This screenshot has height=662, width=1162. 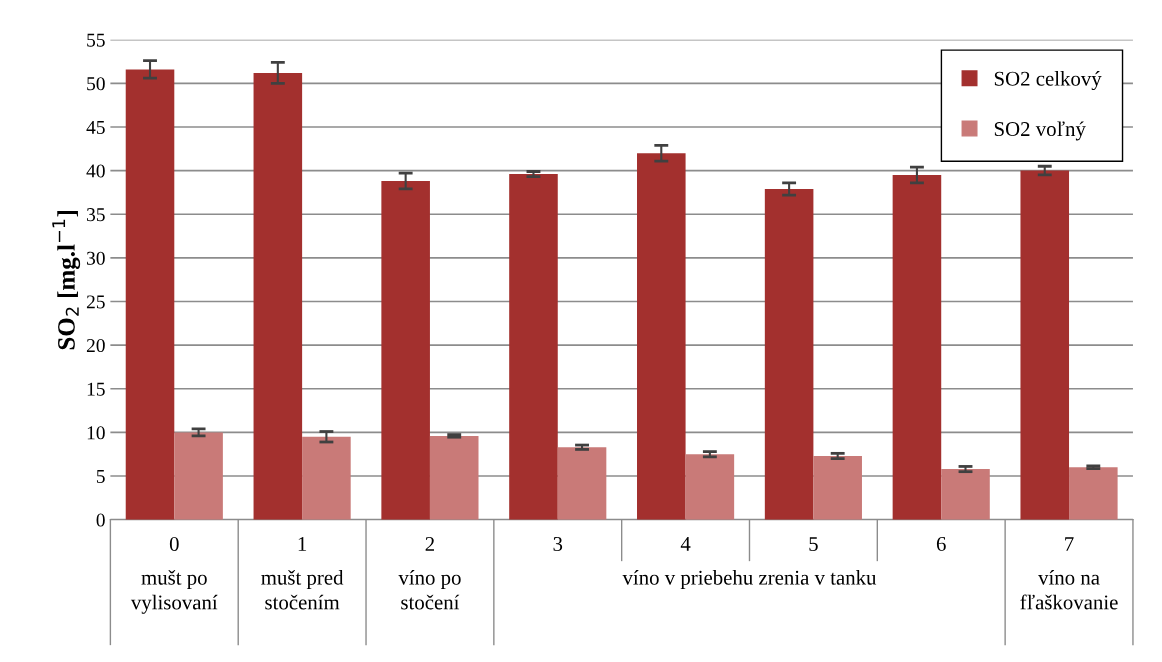 I want to click on text: mušt po vylisovaní, so click(x=174, y=592).